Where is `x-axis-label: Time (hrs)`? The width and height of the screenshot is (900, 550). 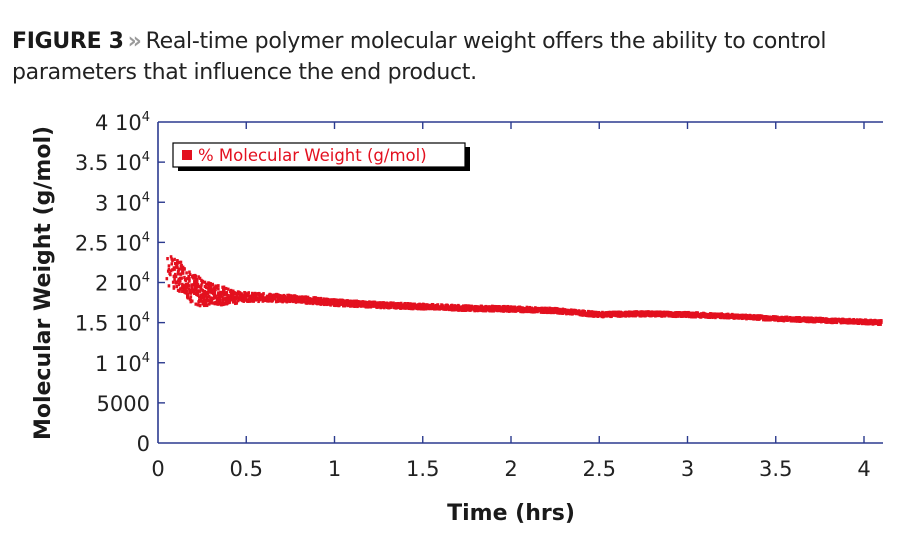
x-axis-label: Time (hrs) is located at coordinates (511, 513).